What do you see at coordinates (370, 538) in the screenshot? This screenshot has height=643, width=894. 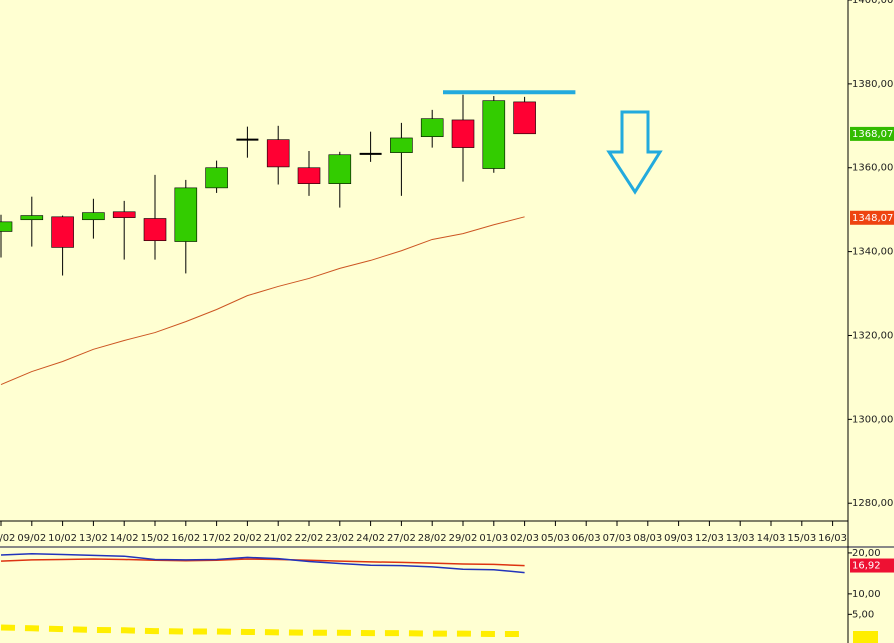 I see `x-tick-label: 24/02` at bounding box center [370, 538].